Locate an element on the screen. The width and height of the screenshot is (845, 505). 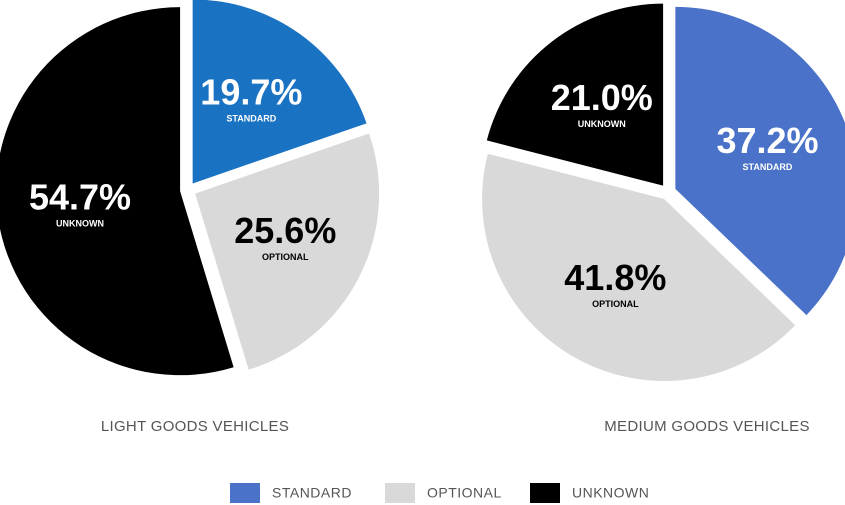
value-label: 37.2% is located at coordinates (767, 140).